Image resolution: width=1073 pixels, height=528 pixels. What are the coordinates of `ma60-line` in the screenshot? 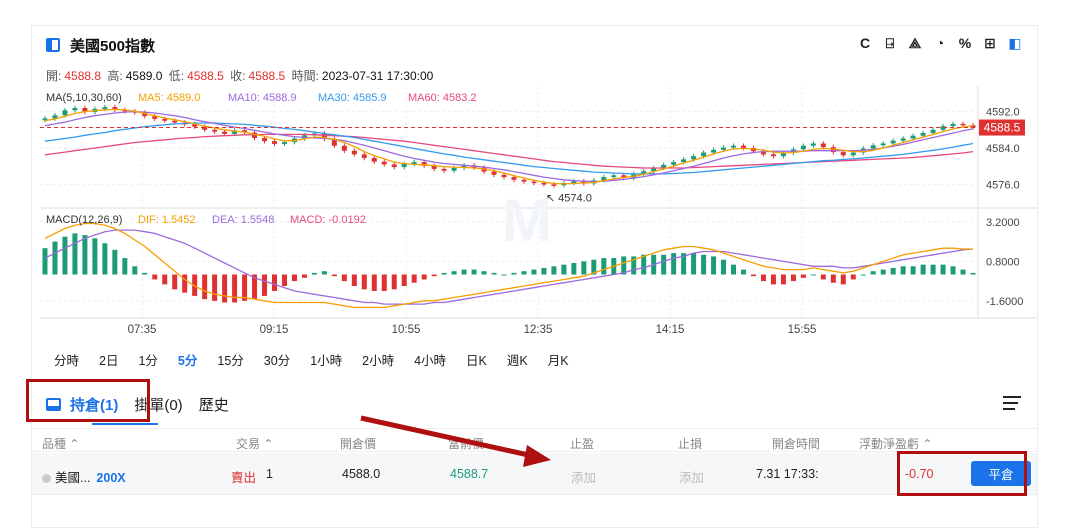 It's located at (509, 151).